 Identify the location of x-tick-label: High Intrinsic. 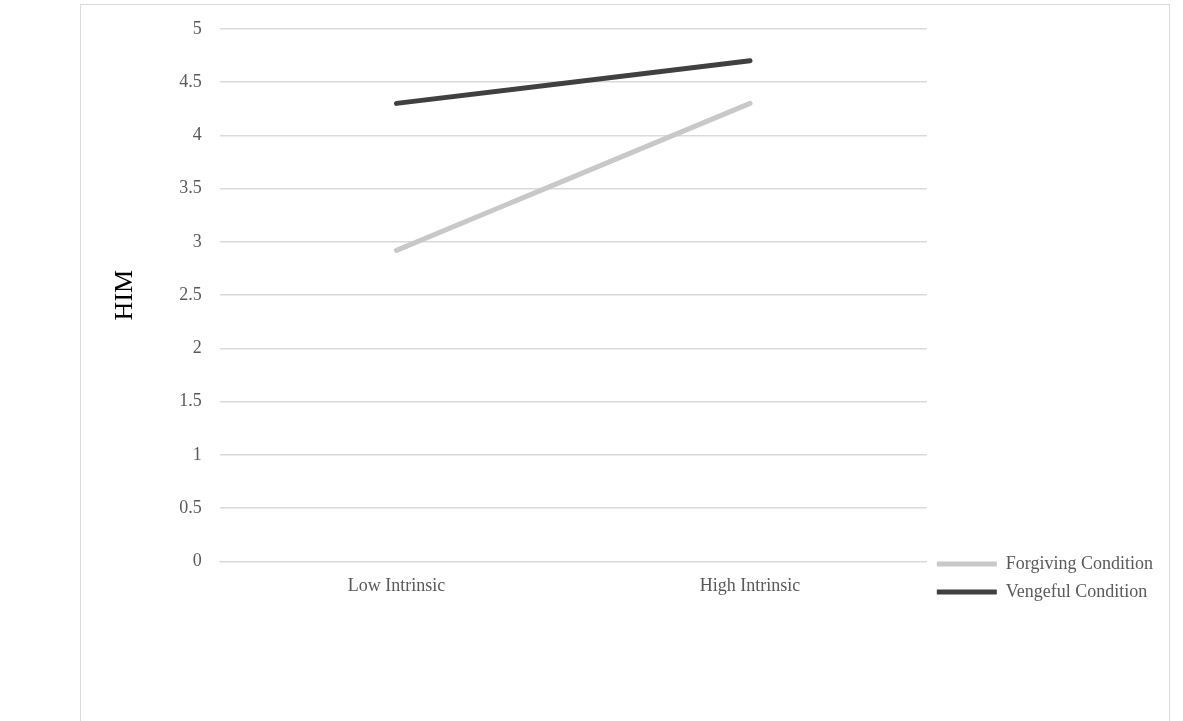
(750, 584).